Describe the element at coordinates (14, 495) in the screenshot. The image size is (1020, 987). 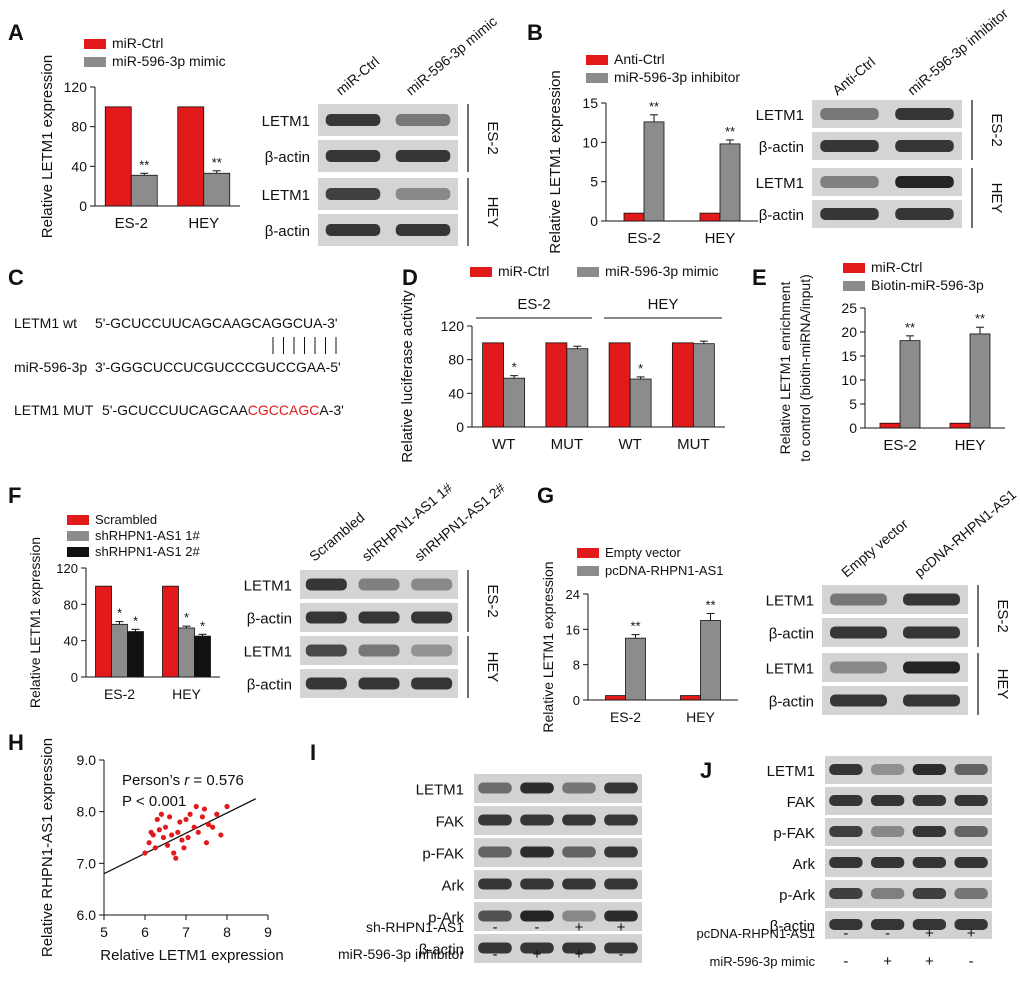
I see `panel-letter: F` at that location.